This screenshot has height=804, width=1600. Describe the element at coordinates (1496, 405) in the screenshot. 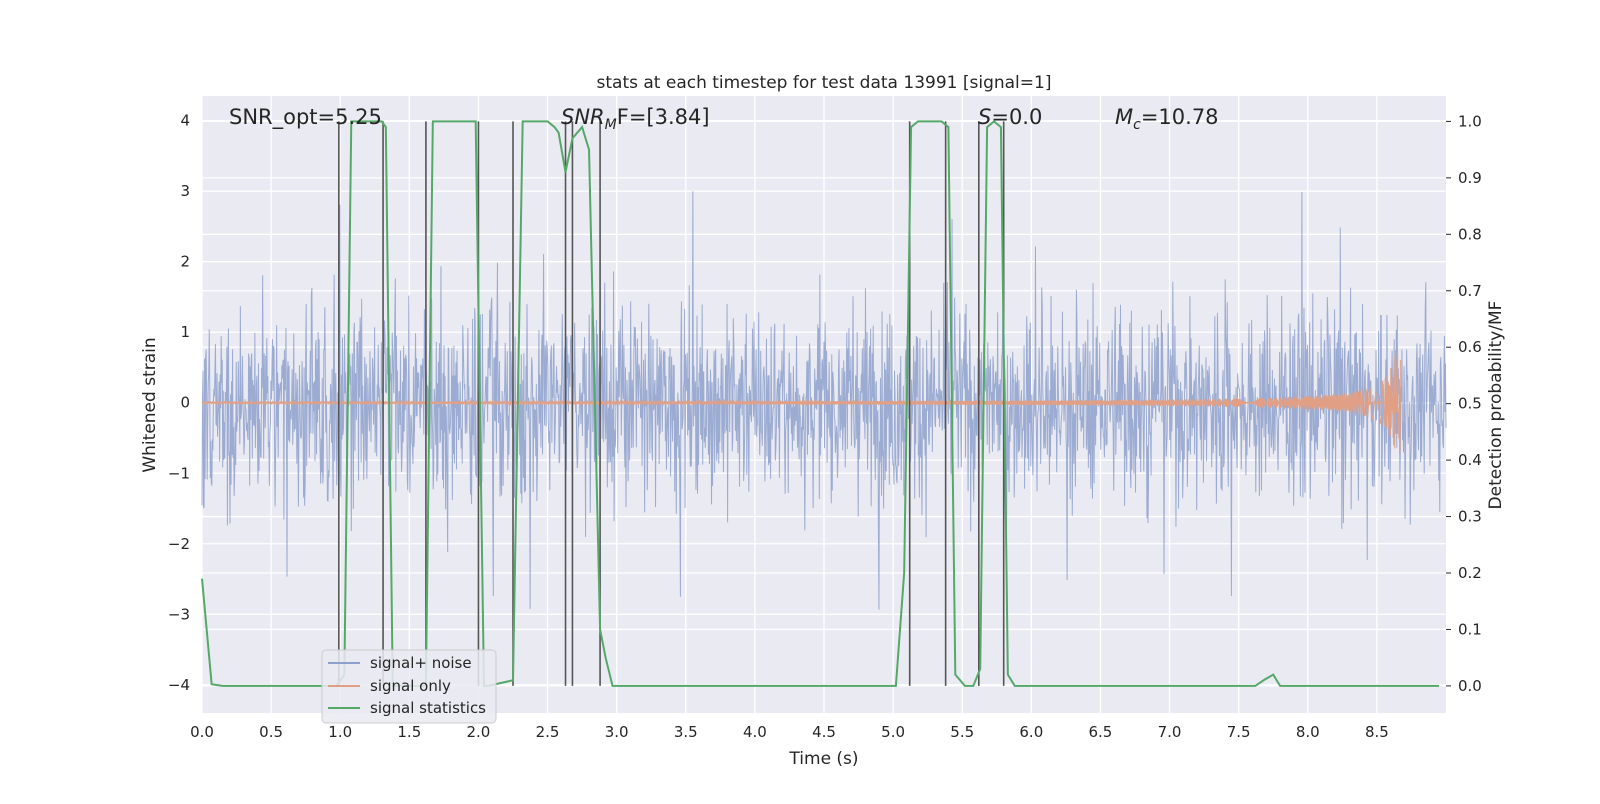

I see `right-y-axis-label: Detection probability/MF` at that location.